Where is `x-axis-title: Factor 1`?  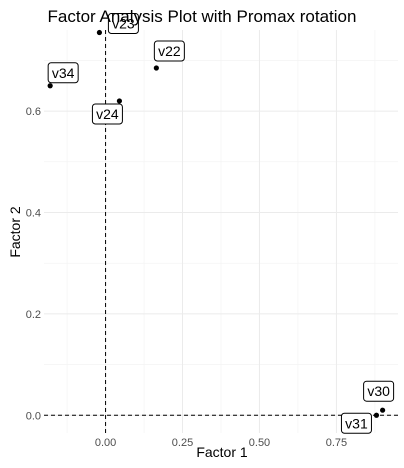 x-axis-title: Factor 1 is located at coordinates (222, 452).